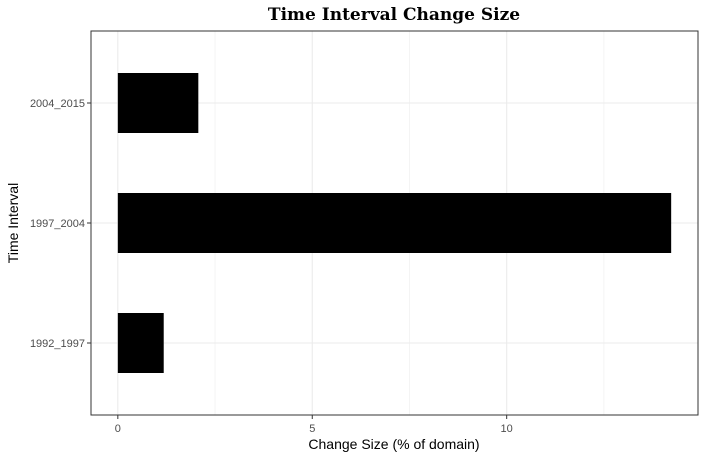 This screenshot has width=706, height=459. I want to click on bar-1997_2004, so click(394, 223).